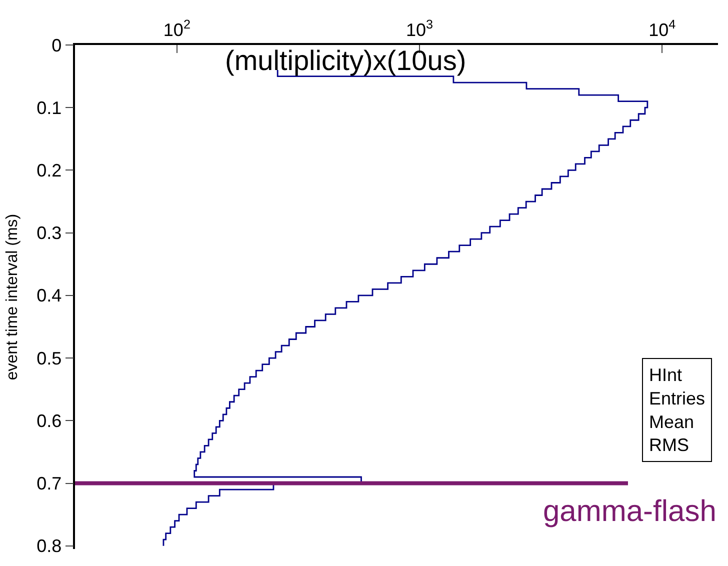 This screenshot has width=728, height=566. I want to click on y-tick-label: 0.4, so click(49, 296).